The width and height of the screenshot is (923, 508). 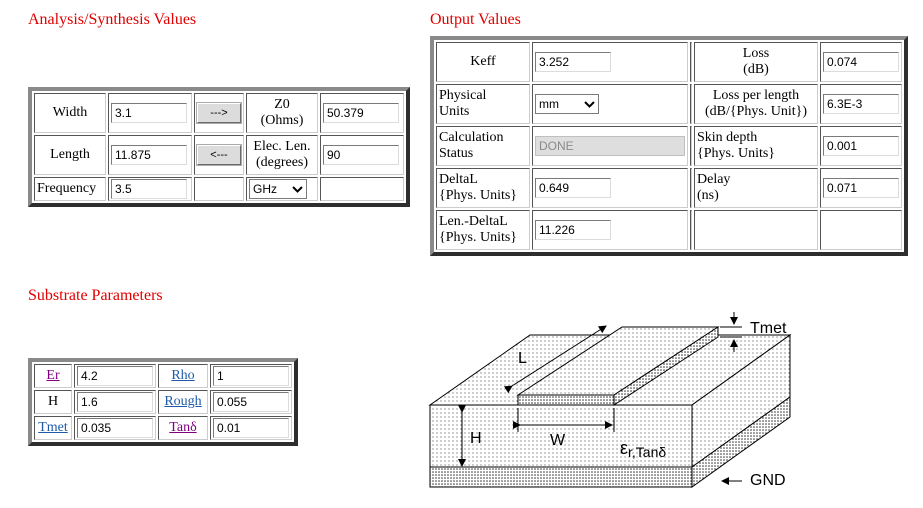 I want to click on len-deltal-output: 11.226, so click(x=573, y=230).